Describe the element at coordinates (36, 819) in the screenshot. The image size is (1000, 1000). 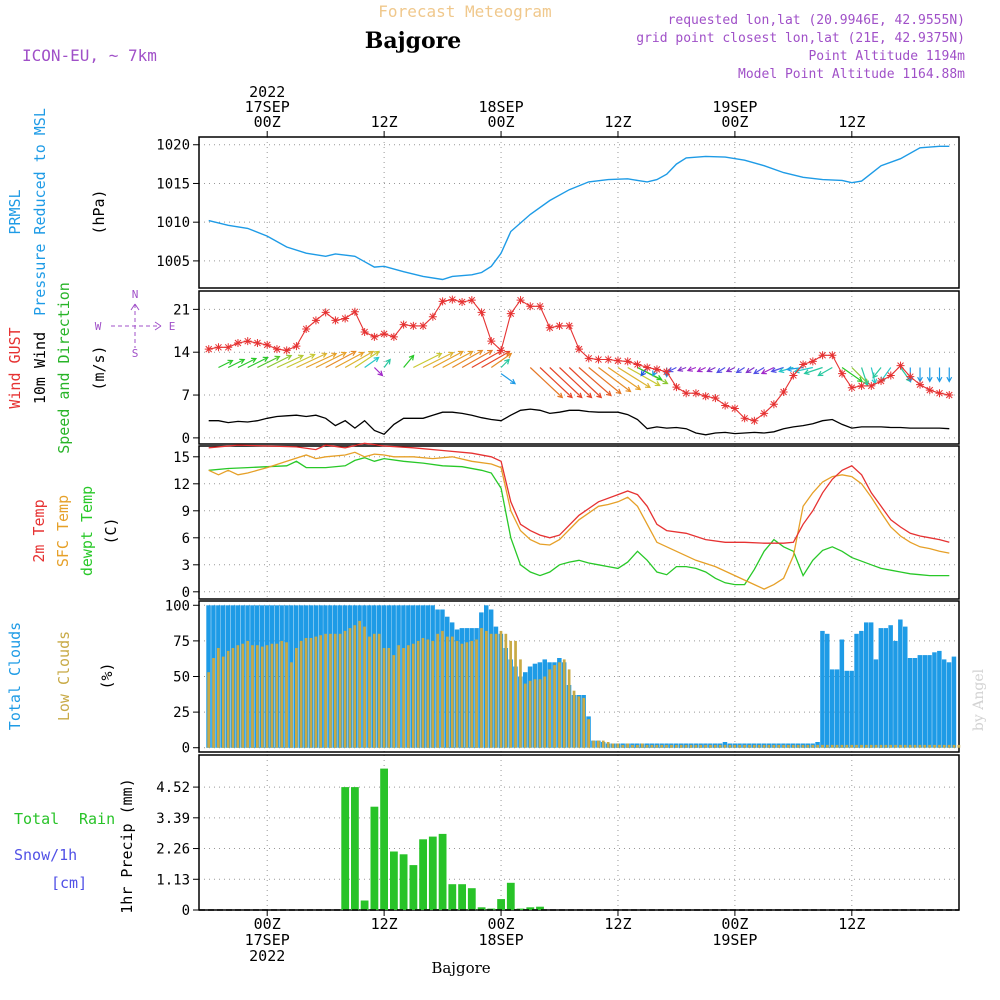
I see `label-total: Total` at that location.